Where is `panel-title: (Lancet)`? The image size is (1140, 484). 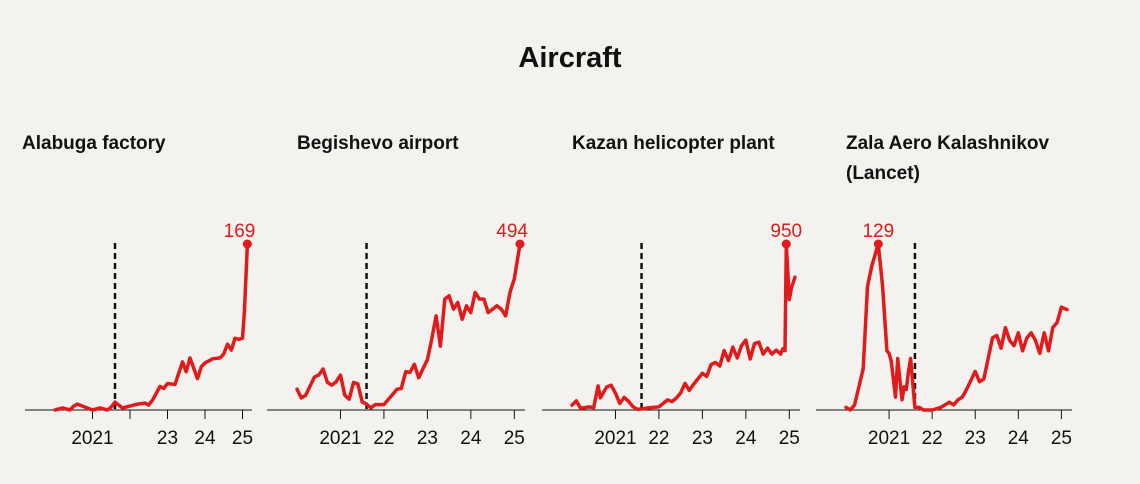 panel-title: (Lancet) is located at coordinates (883, 173).